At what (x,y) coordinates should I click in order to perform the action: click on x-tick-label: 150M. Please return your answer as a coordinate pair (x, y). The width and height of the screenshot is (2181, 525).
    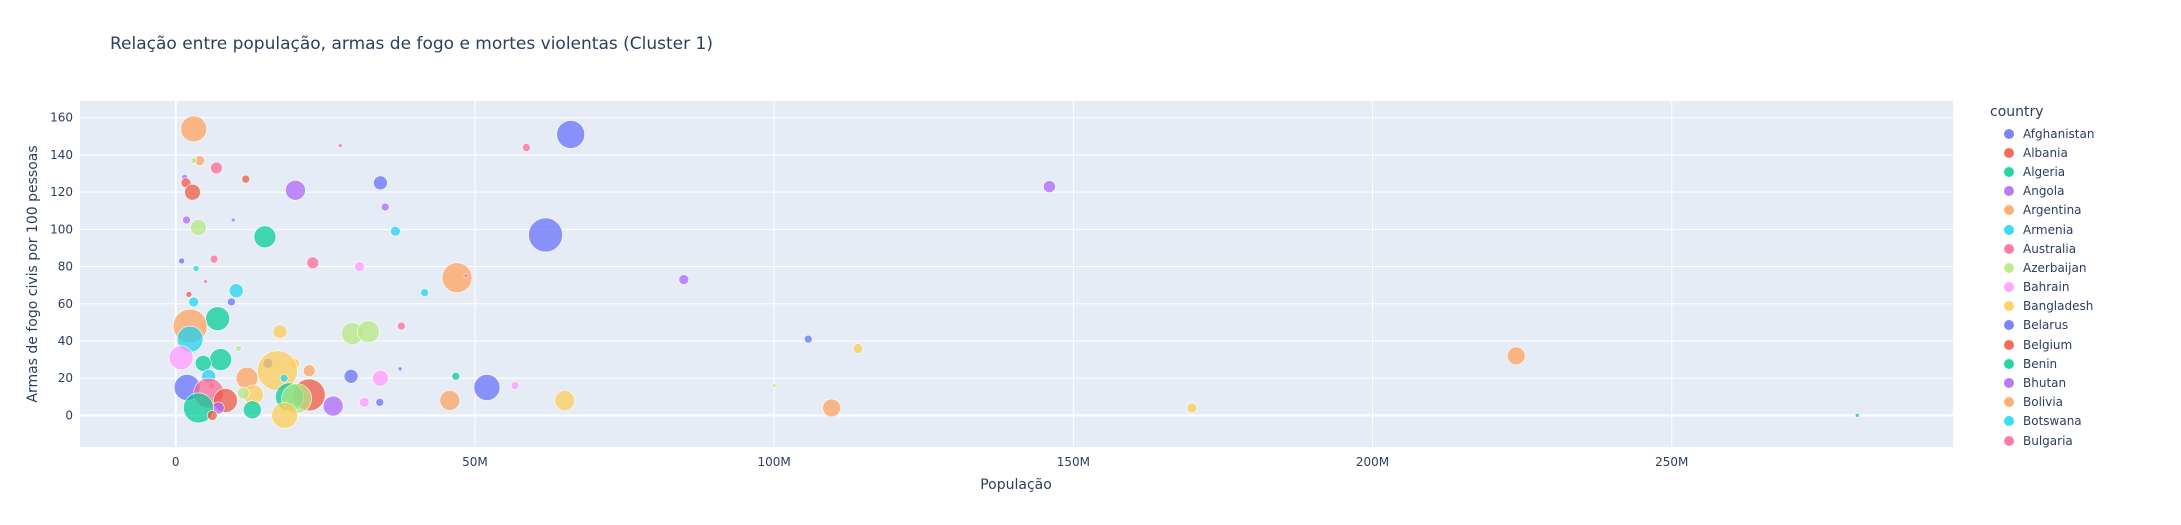
    Looking at the image, I should click on (1073, 462).